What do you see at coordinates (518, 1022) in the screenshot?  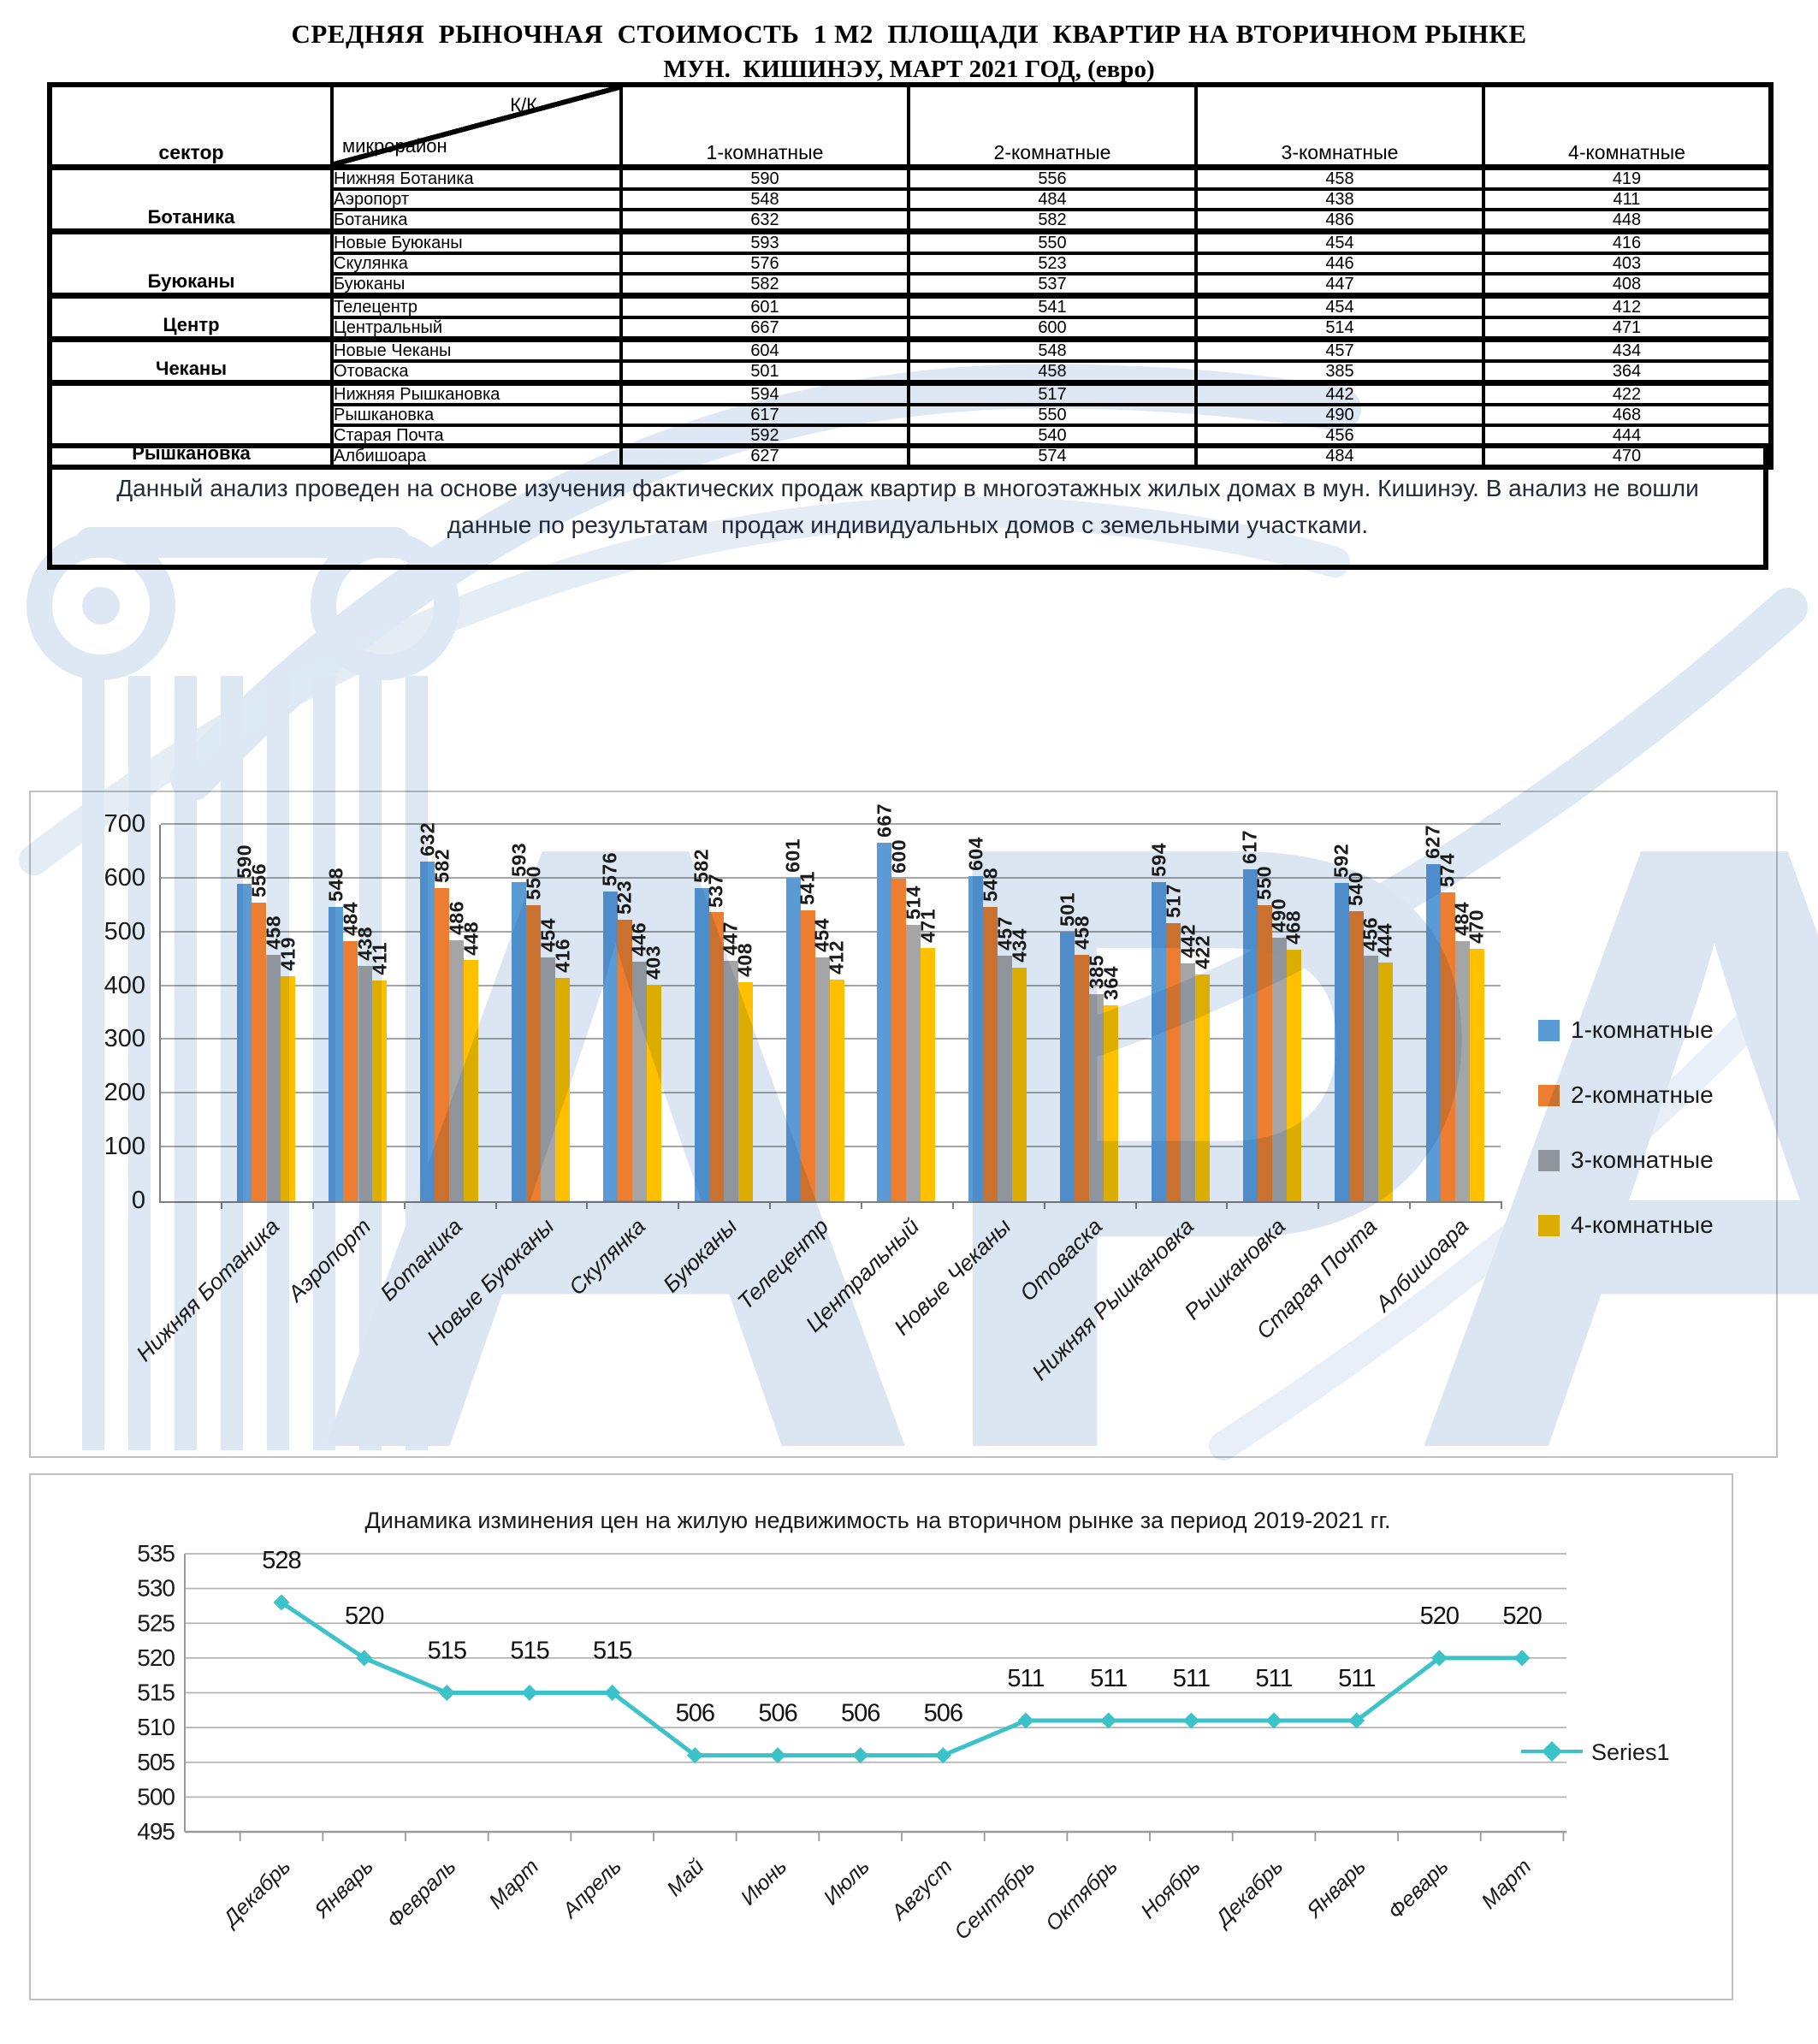 I see `bar: 593` at bounding box center [518, 1022].